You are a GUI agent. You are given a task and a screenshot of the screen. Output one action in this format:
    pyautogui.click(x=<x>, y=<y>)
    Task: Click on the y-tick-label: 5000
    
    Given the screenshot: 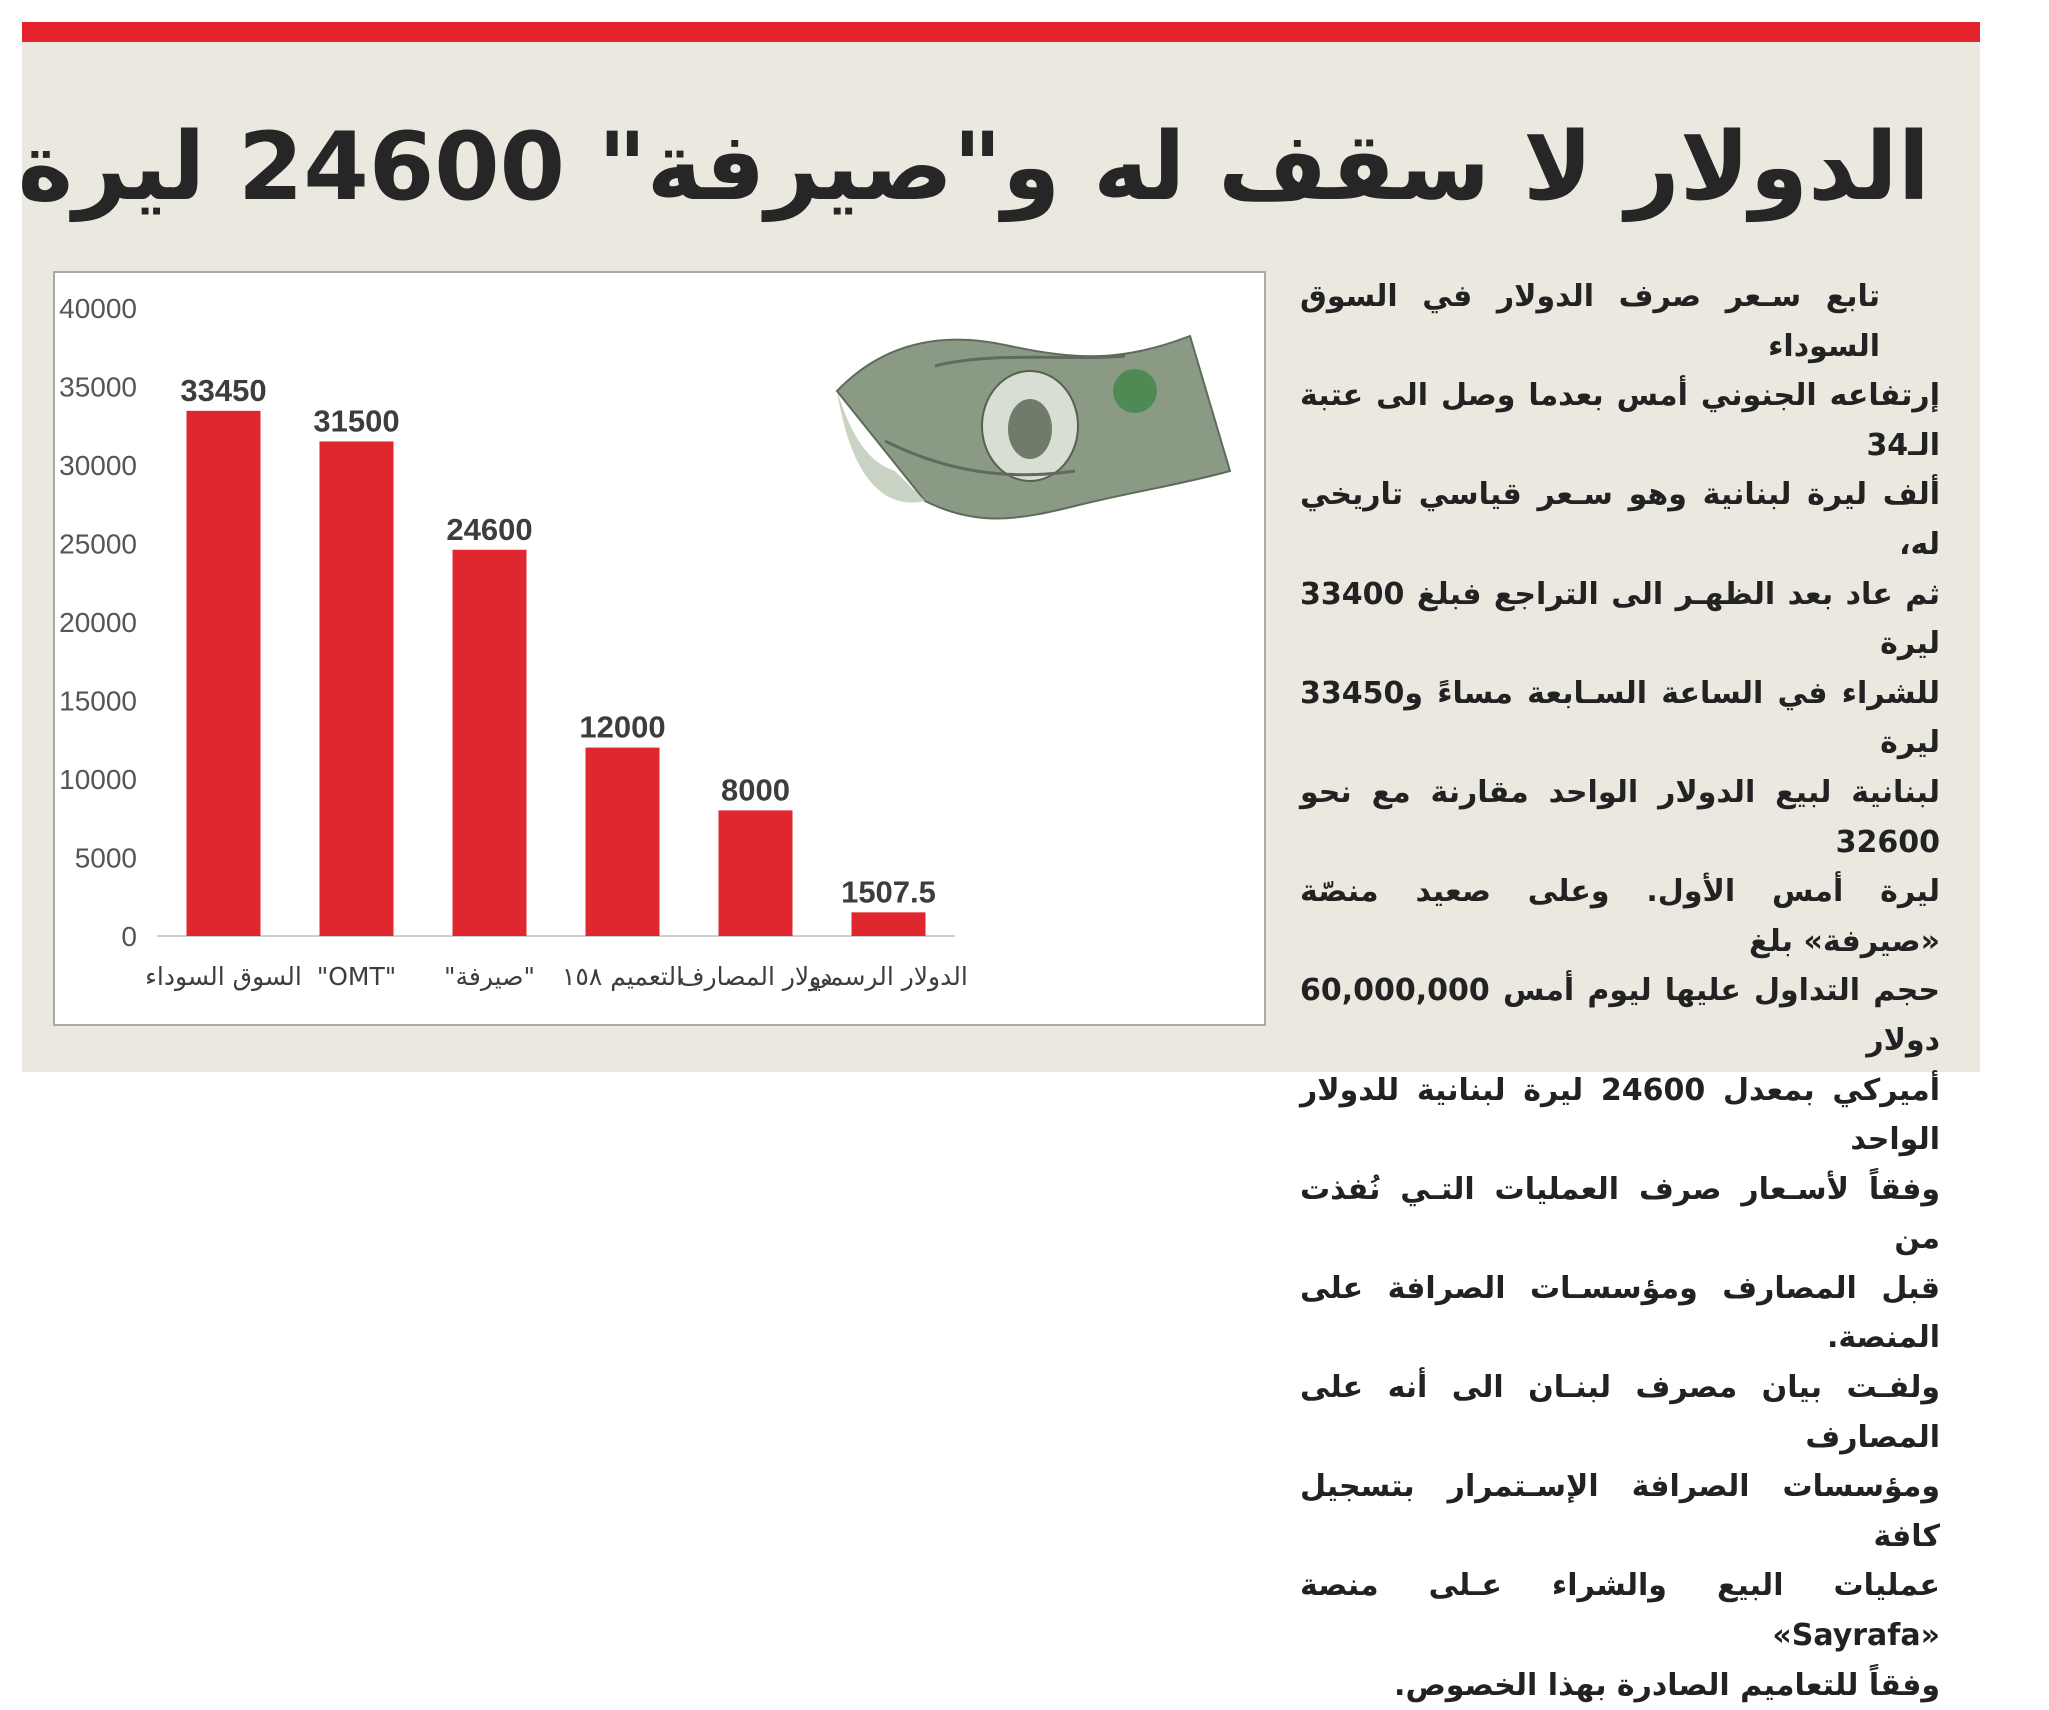 What is the action you would take?
    pyautogui.click(x=106, y=858)
    